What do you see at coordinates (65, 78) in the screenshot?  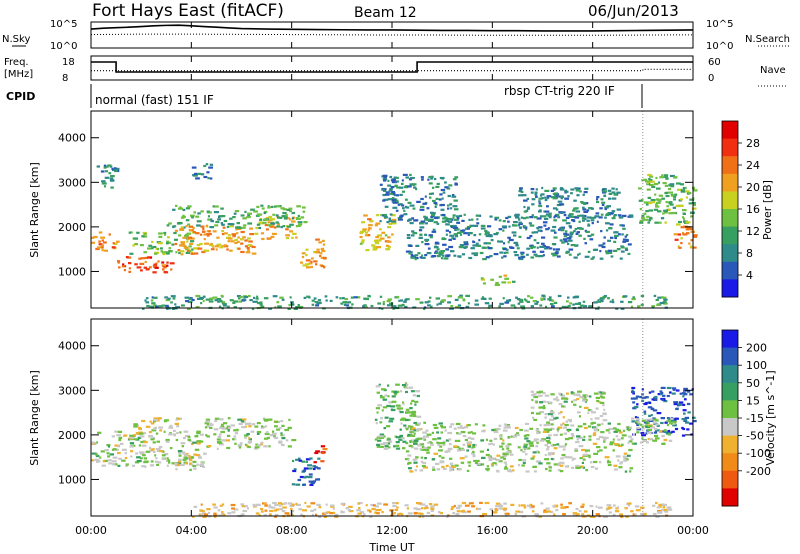 I see `freq-tick-bottom: 8` at bounding box center [65, 78].